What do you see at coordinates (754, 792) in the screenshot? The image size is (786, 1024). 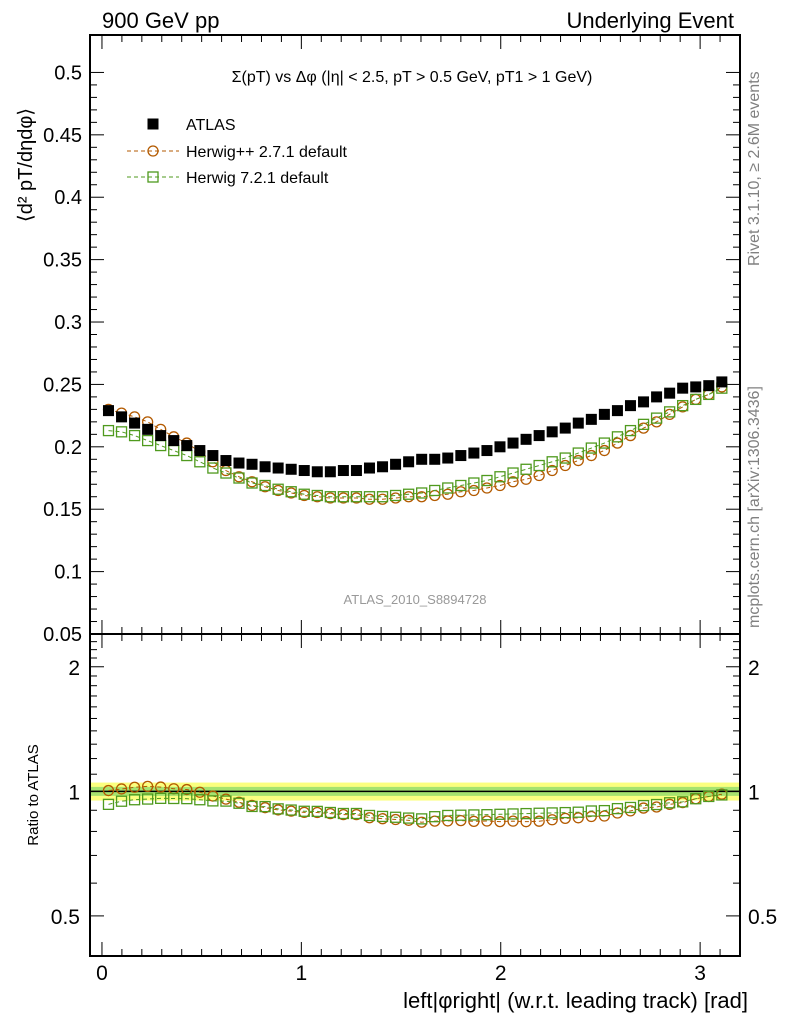 I see `ratio-y-tick-label-right: 1` at bounding box center [754, 792].